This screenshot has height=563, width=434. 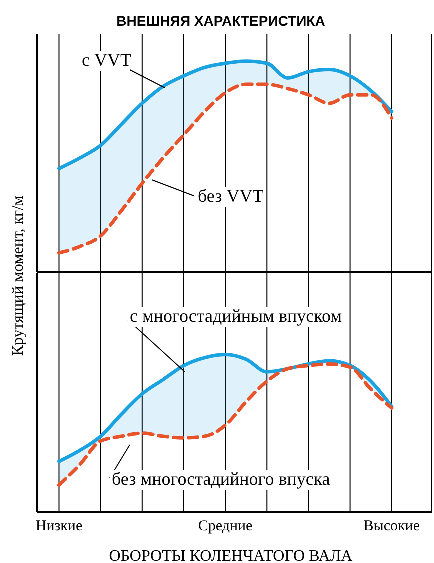 What do you see at coordinates (221, 21) in the screenshot?
I see `chart-title: ВНЕШНЯЯ ХАРАКТЕРИСТИКА` at bounding box center [221, 21].